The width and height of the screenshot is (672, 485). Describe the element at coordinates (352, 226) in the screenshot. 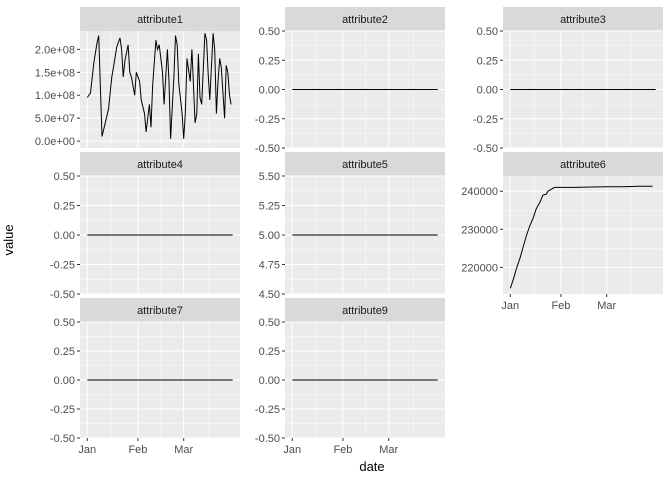

I see `facet-attribute5: attribute5 4.50 4.75 5.00 5.25 5.50` at that location.